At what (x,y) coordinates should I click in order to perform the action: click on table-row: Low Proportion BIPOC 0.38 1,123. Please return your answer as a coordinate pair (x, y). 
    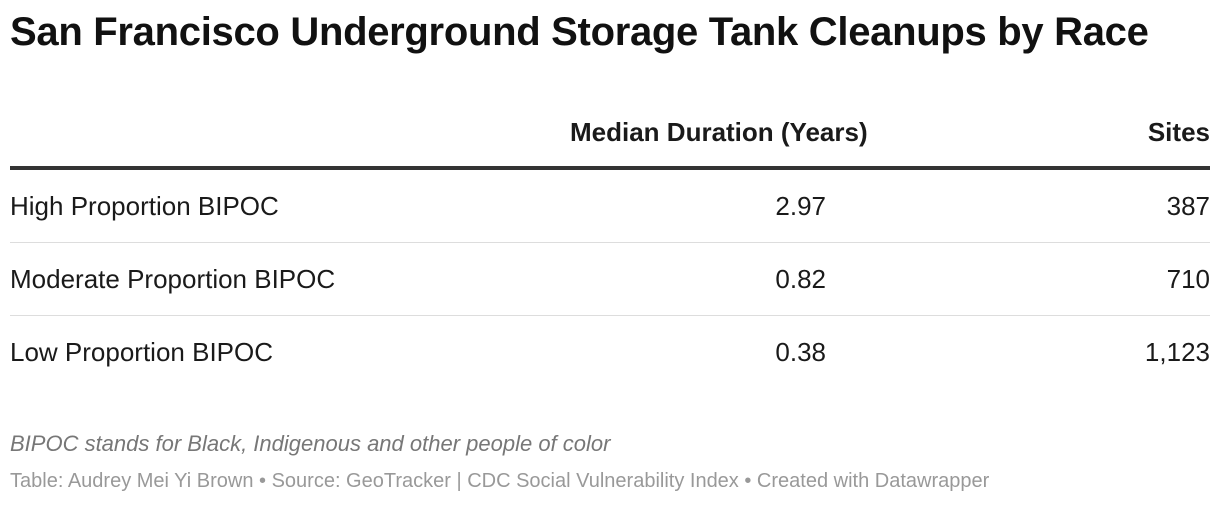
    Looking at the image, I should click on (610, 352).